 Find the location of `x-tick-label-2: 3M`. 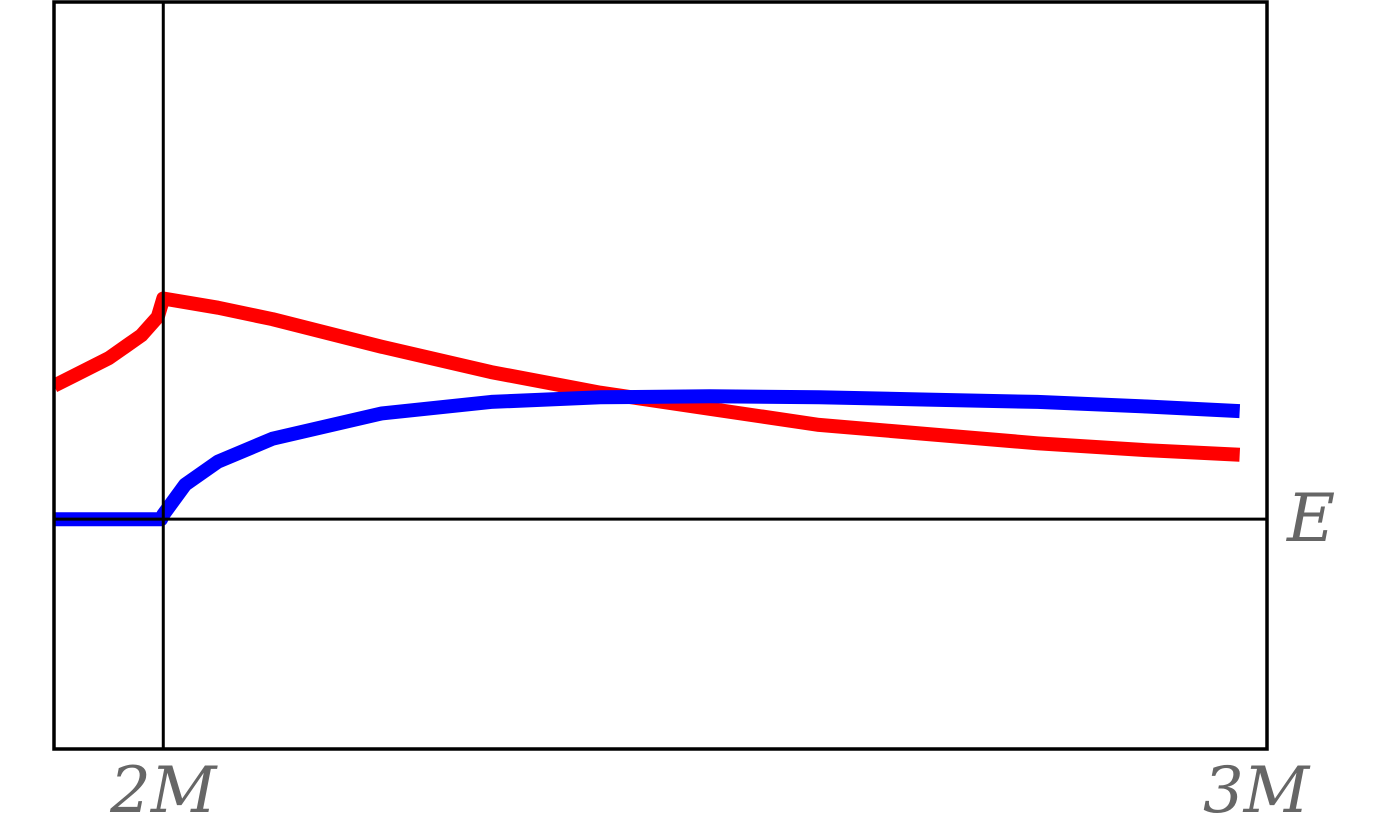

x-tick-label-2: 3M is located at coordinates (1257, 791).